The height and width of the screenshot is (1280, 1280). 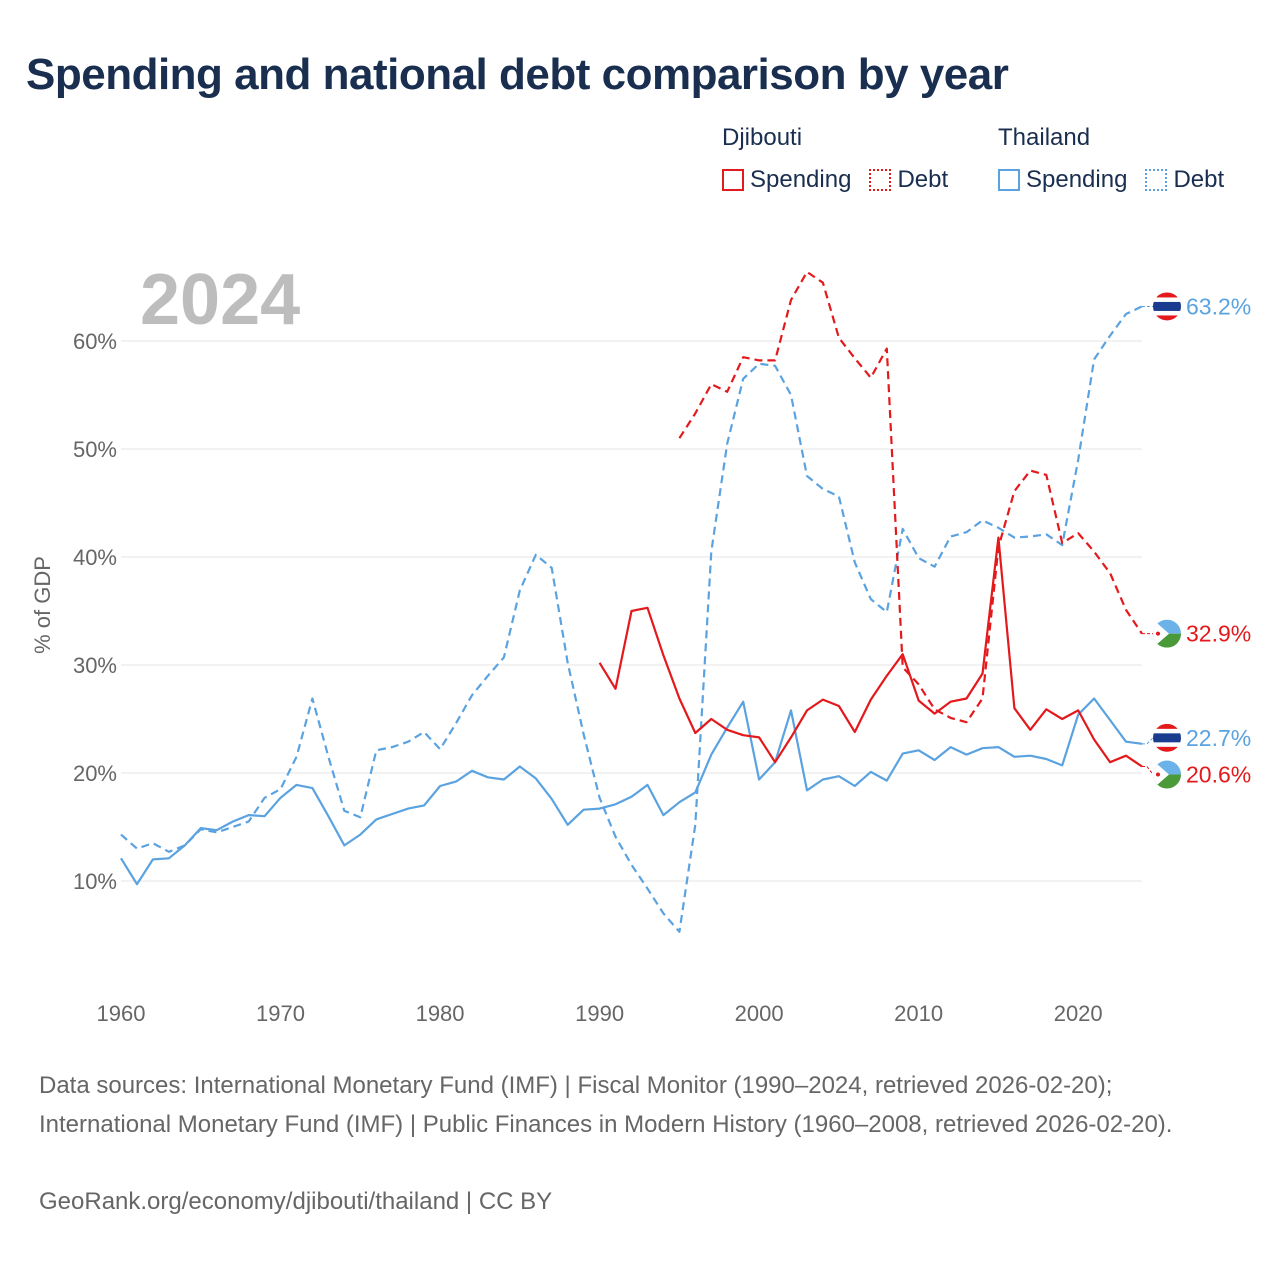 I want to click on y-tick-label: 40%, so click(x=95, y=557).